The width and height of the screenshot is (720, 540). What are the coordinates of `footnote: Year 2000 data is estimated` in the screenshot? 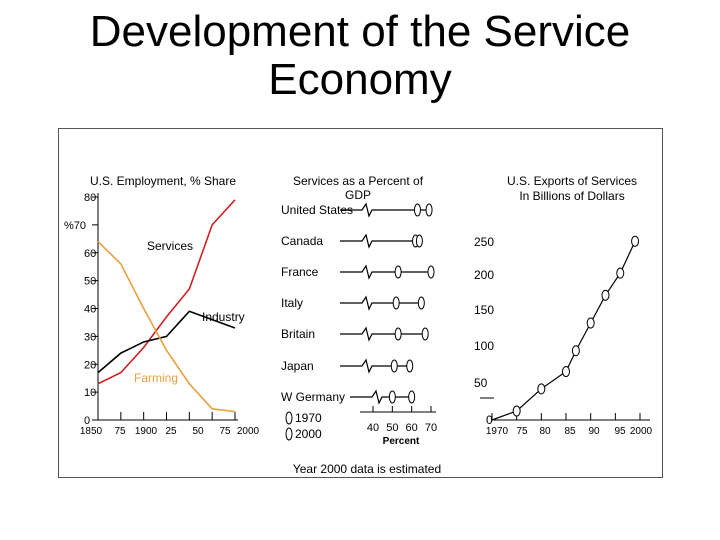 It's located at (367, 469).